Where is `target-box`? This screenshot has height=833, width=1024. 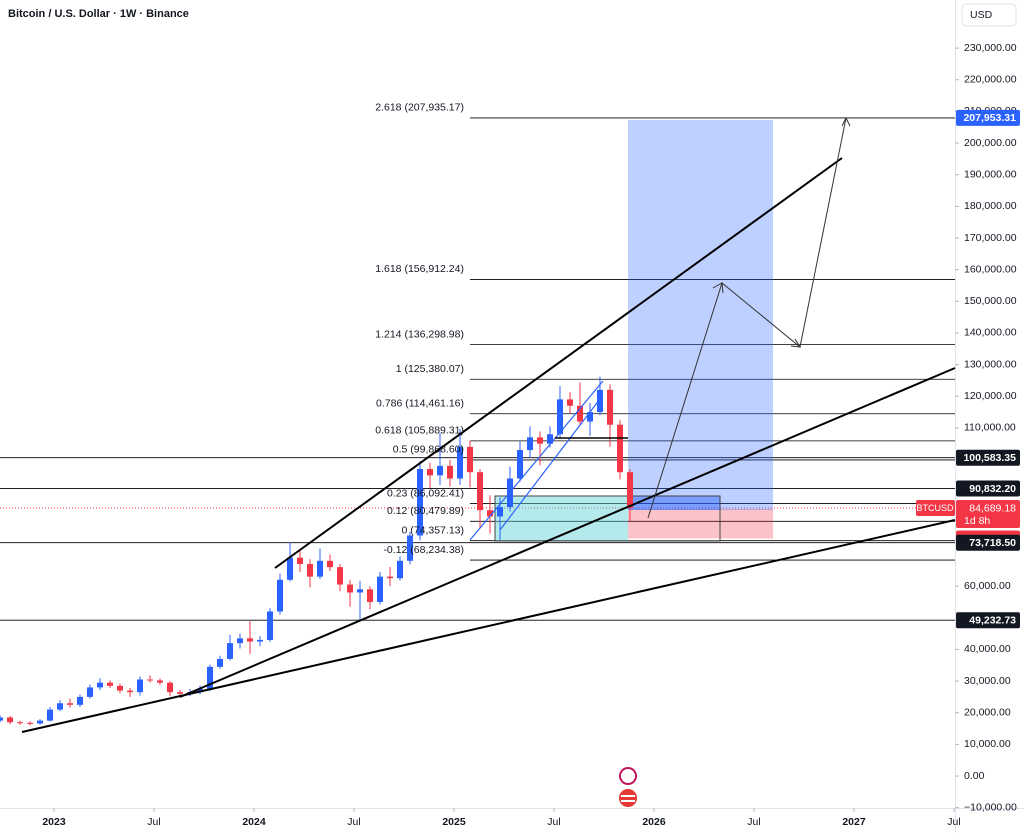
target-box is located at coordinates (674, 503).